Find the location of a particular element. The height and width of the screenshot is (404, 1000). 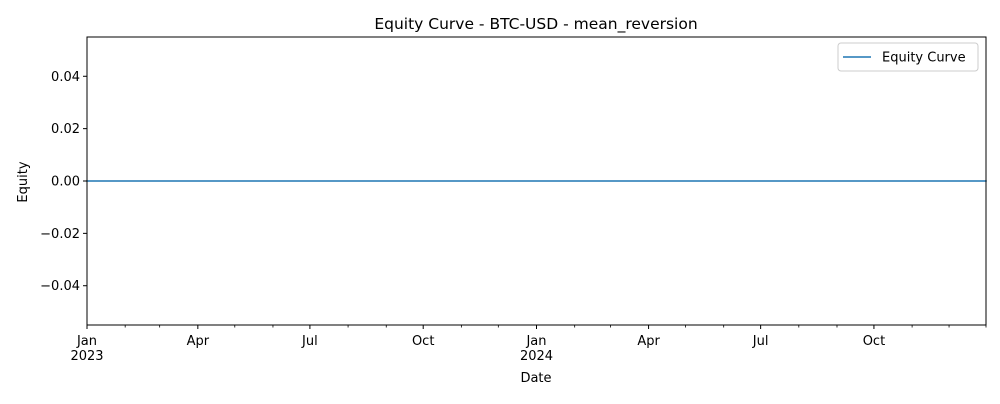

y-tick-label: −0.02 is located at coordinates (60, 234).